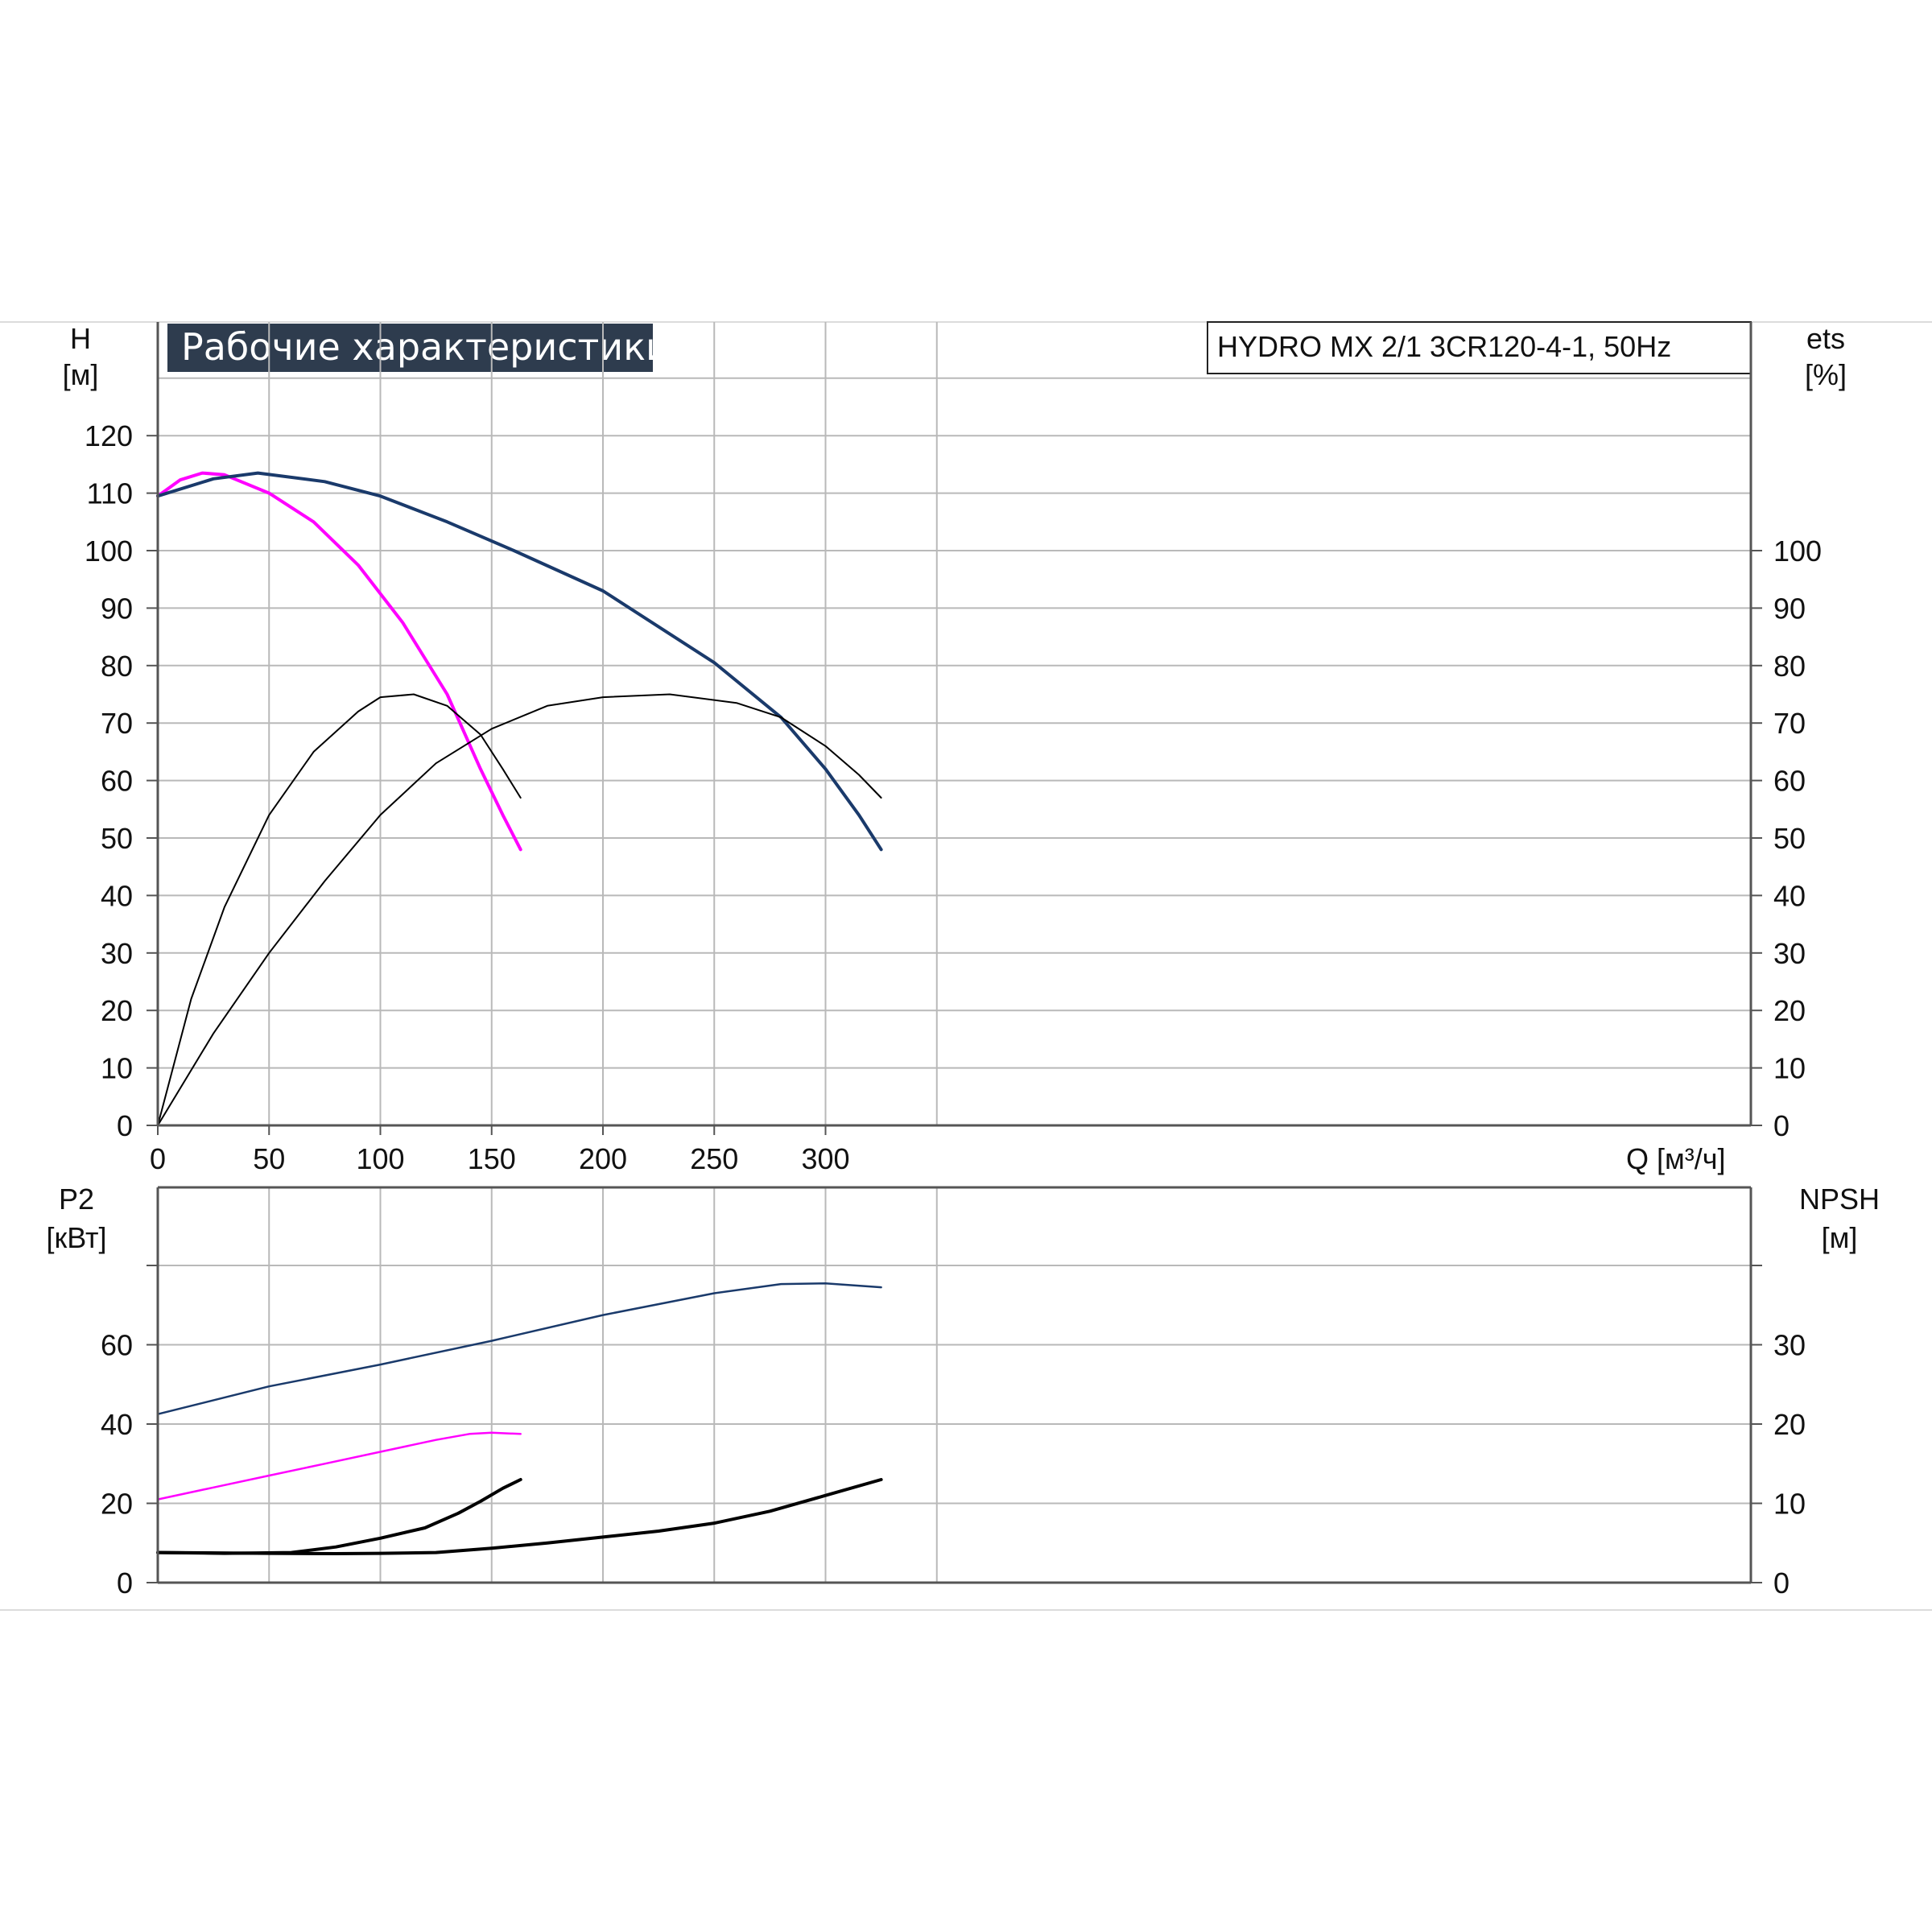 The image size is (1932, 1932). What do you see at coordinates (1797, 551) in the screenshot?
I see `top-y2-tick-label: 100` at bounding box center [1797, 551].